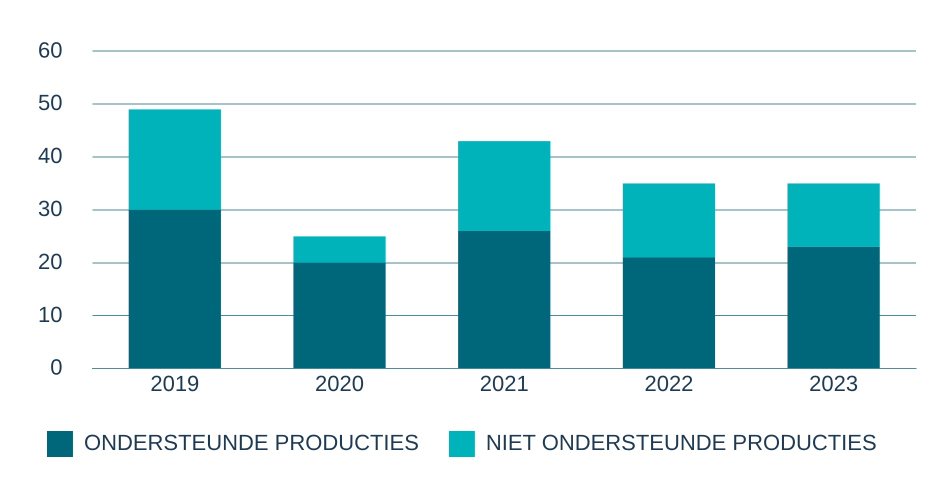  I want to click on y-tick-label: 40, so click(50, 155).